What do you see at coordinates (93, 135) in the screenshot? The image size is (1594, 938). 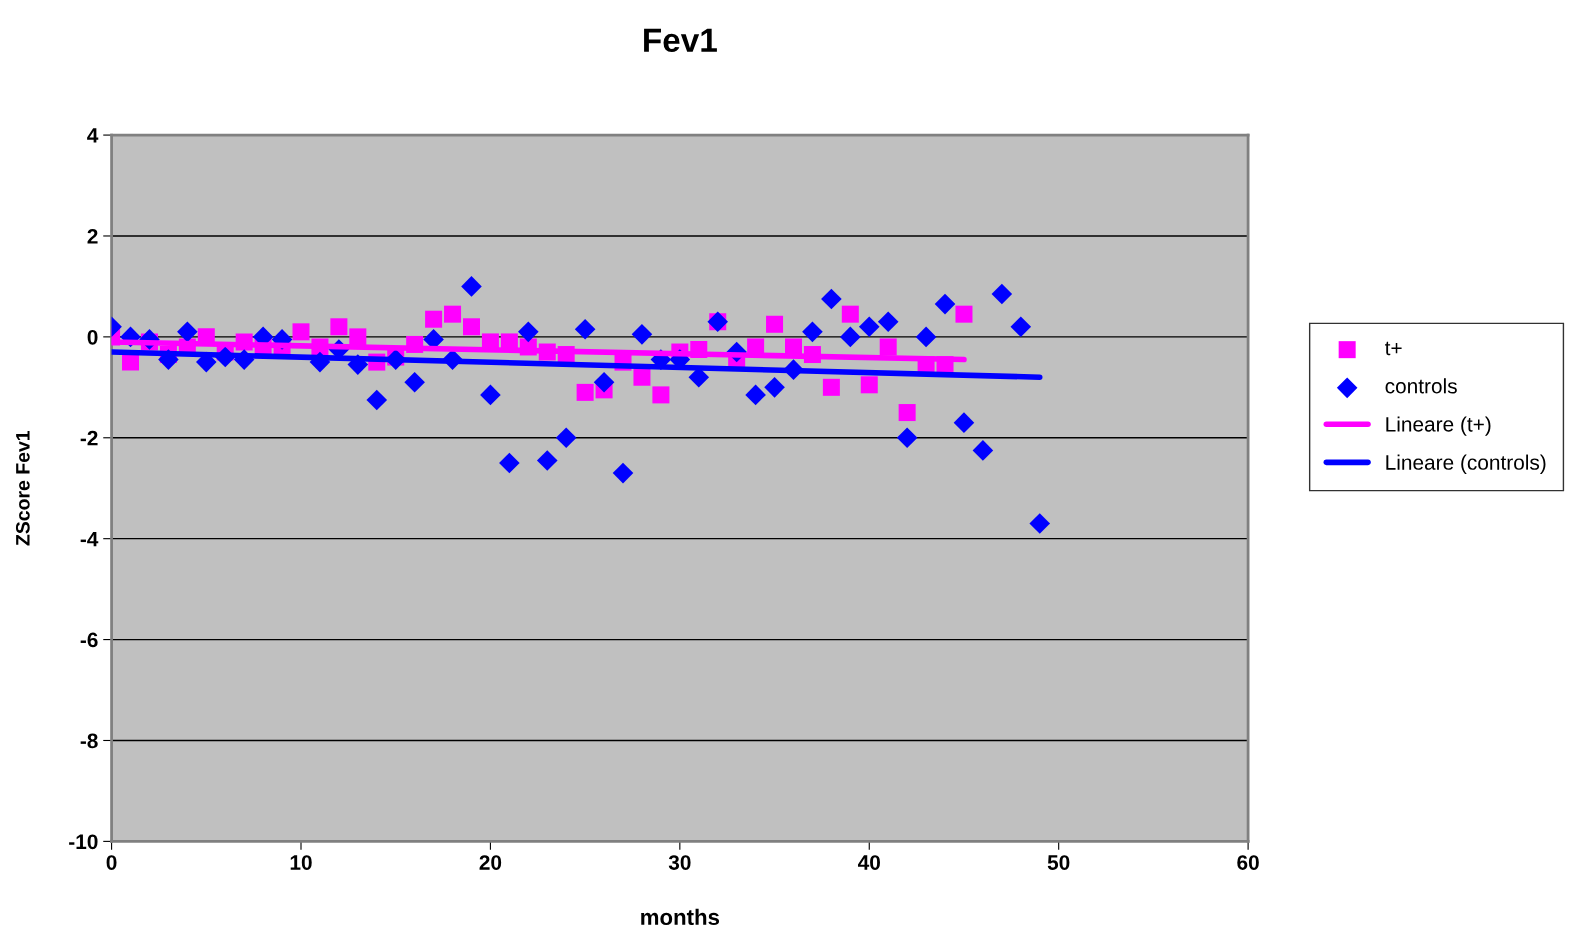 I see `y-tick-label: 4` at bounding box center [93, 135].